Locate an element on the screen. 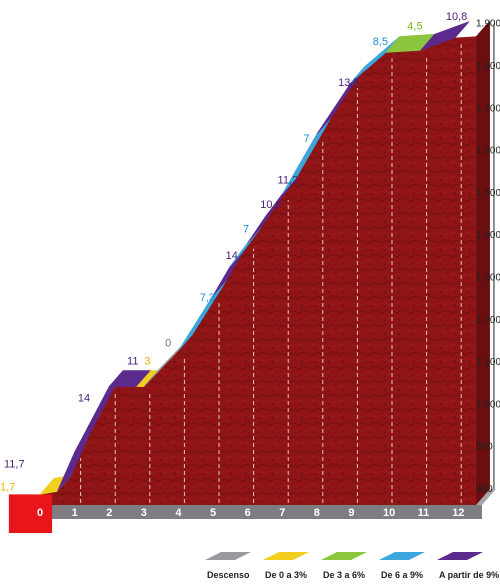 This screenshot has height=584, width=500. terrain-side is located at coordinates (482, 262).